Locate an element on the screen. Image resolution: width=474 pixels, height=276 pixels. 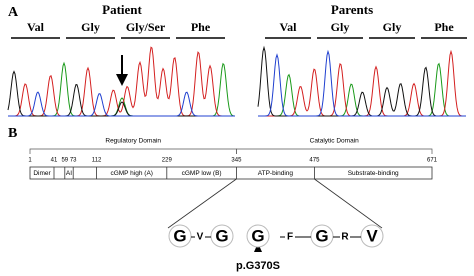
segment-label: AI is located at coordinates (69, 173).